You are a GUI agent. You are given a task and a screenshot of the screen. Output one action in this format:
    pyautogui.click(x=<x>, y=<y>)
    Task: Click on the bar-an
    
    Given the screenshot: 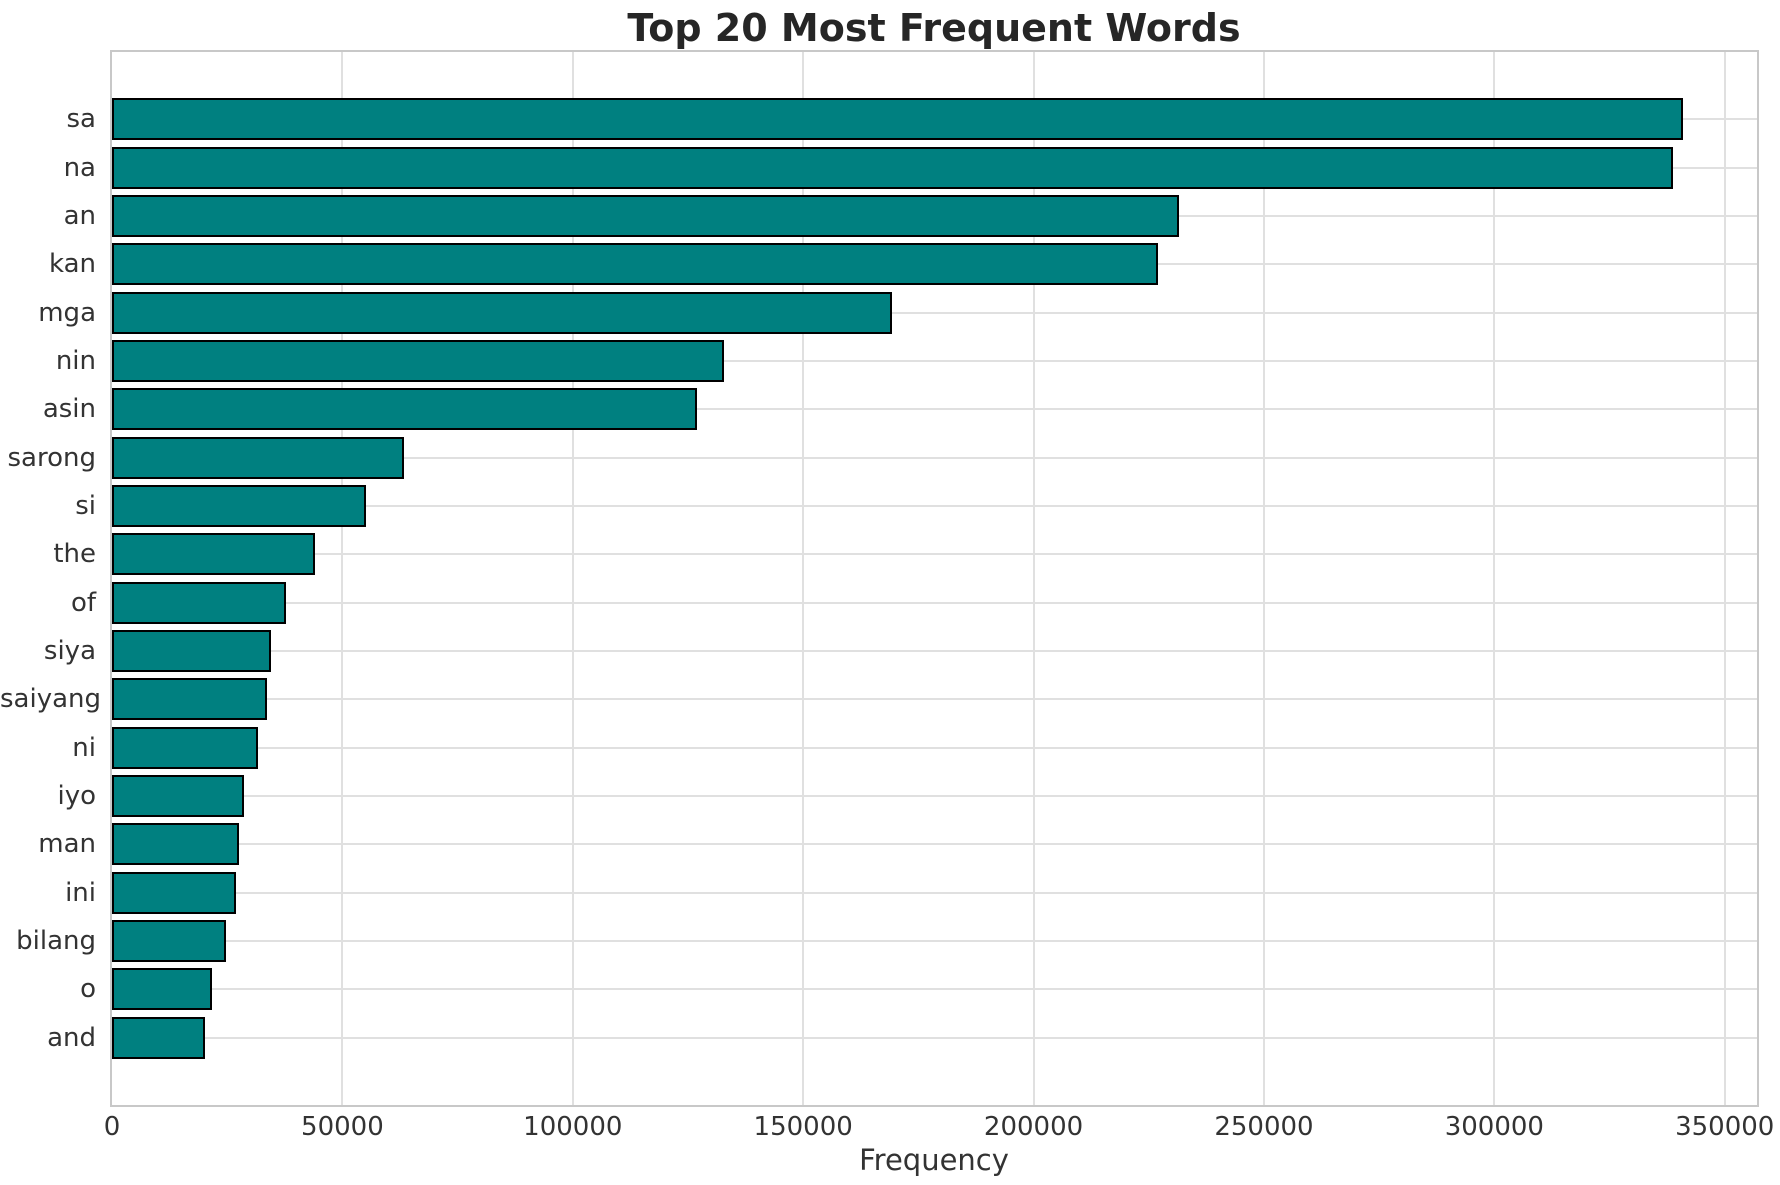 What is the action you would take?
    pyautogui.click(x=646, y=215)
    